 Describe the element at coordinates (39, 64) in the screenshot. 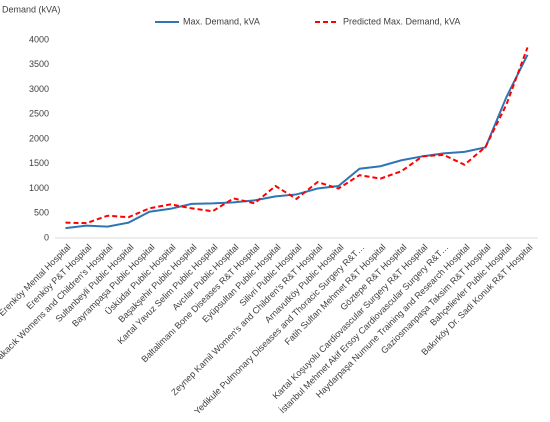

I see `y-tick-label: 3500` at that location.